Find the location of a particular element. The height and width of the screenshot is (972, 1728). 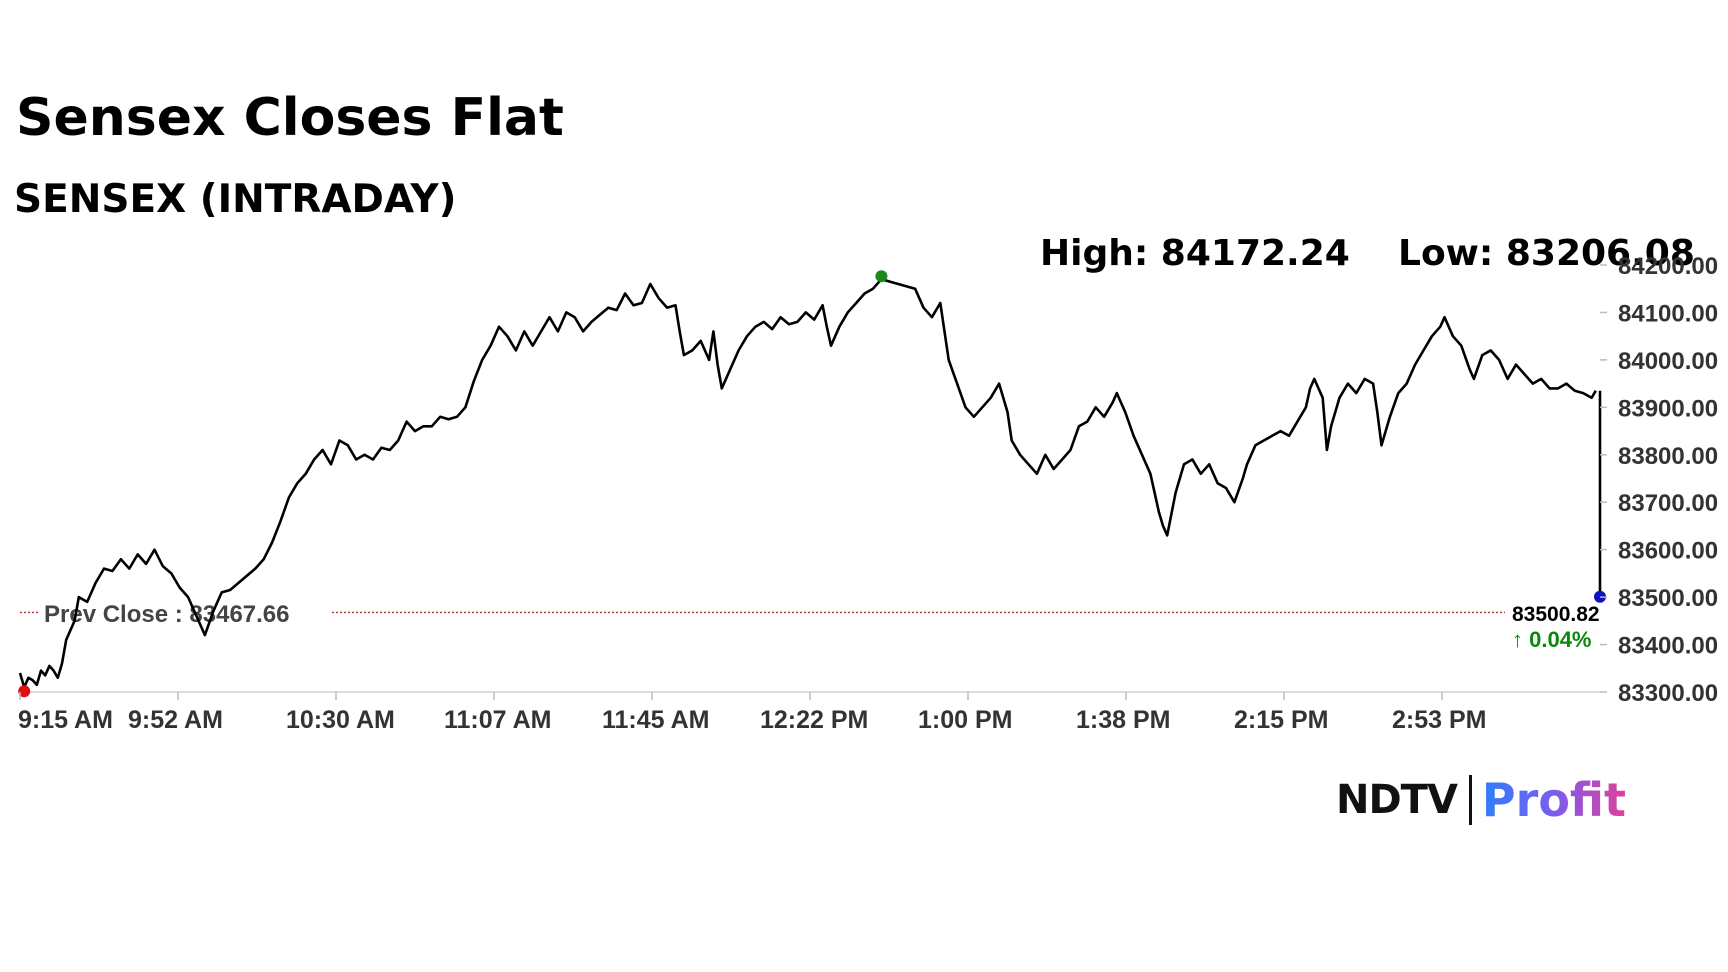

logo-ndtv: NDTV is located at coordinates (1397, 800).